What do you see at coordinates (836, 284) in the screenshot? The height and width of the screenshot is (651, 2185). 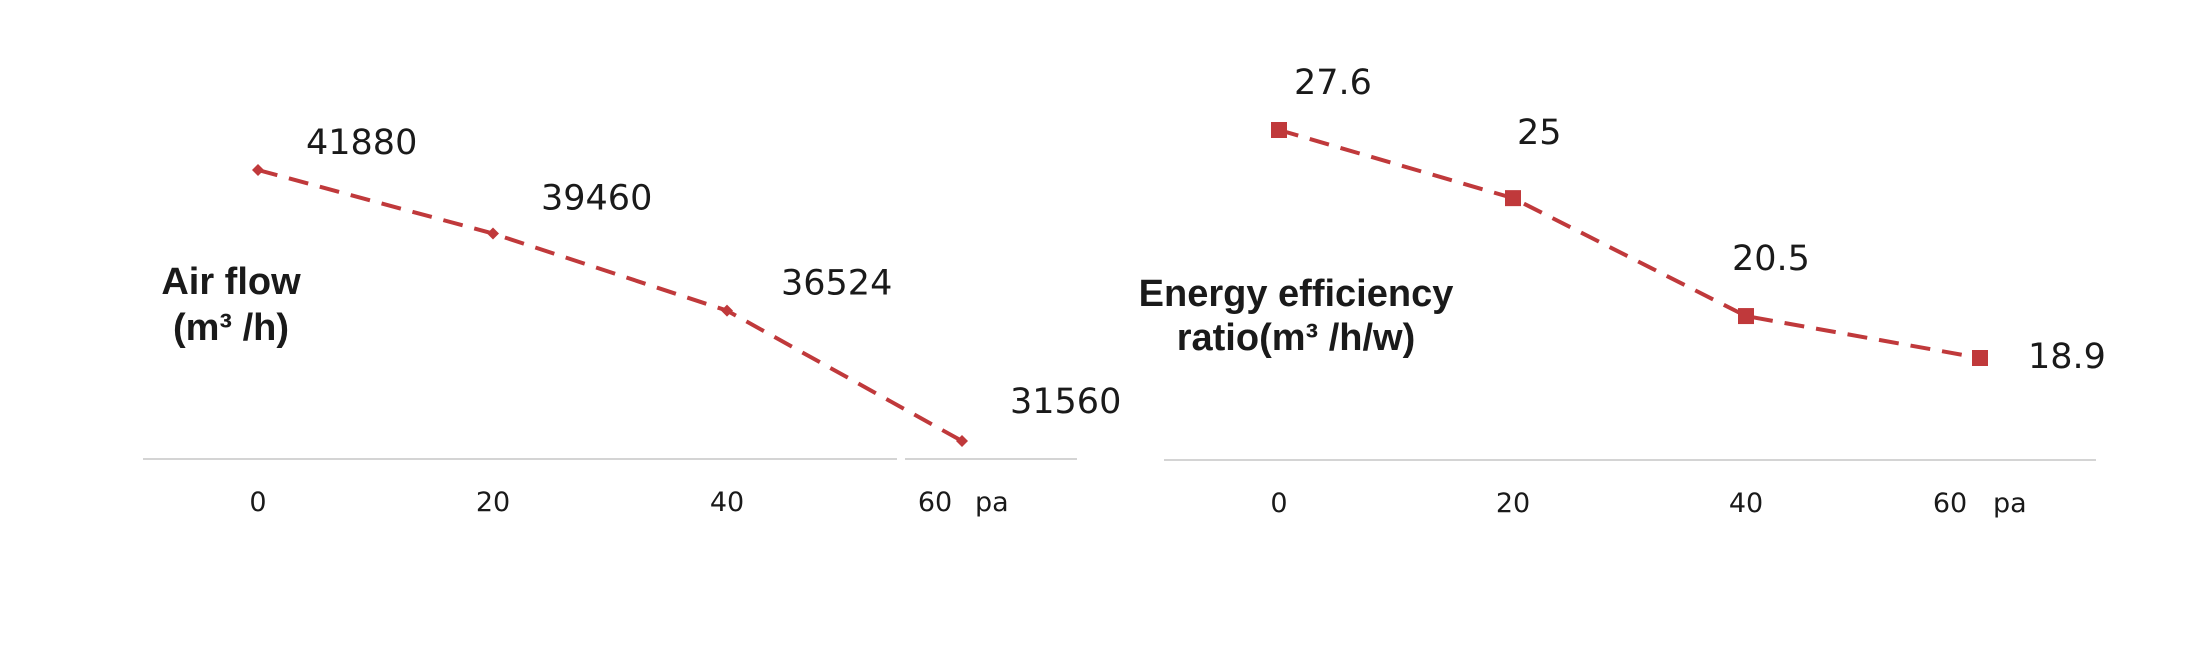 I see `data-label: 36524` at bounding box center [836, 284].